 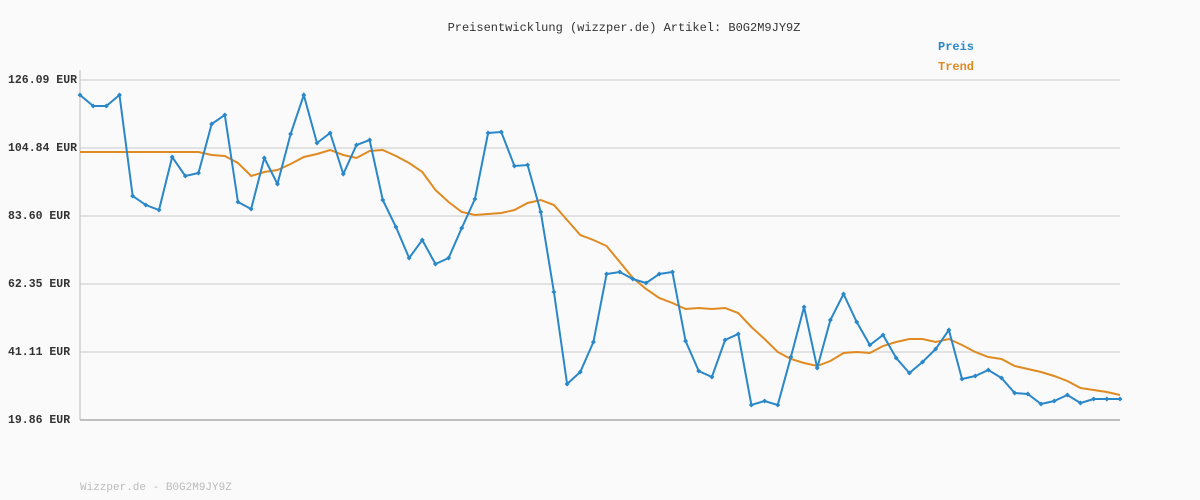 I want to click on legend-entry: Preis, so click(x=956, y=47).